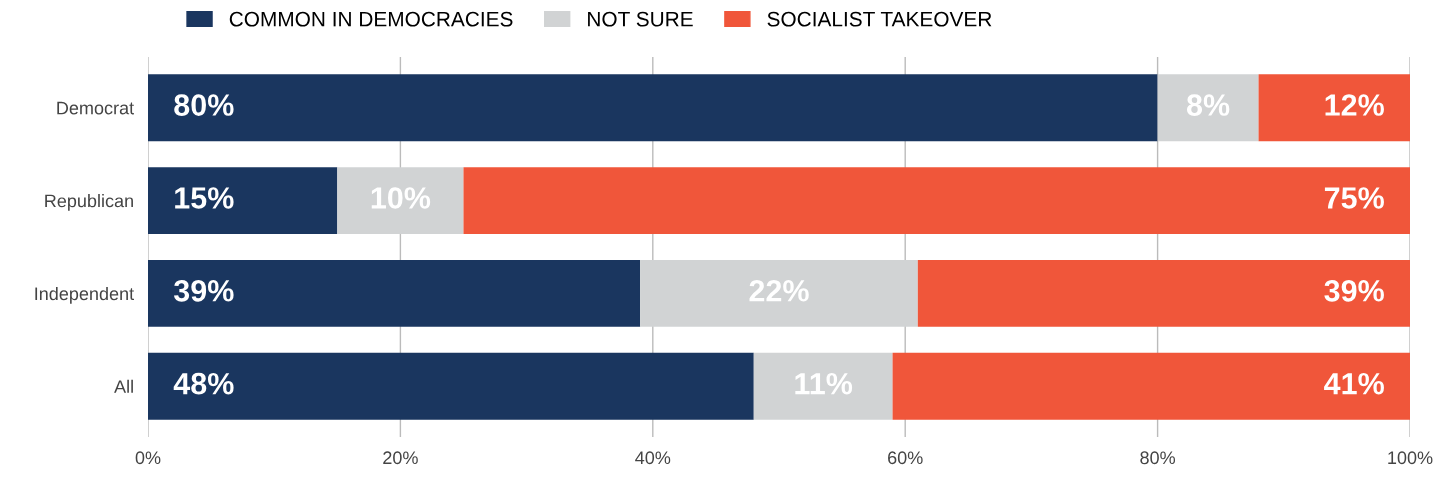  I want to click on data-label: 48%, so click(203, 383).